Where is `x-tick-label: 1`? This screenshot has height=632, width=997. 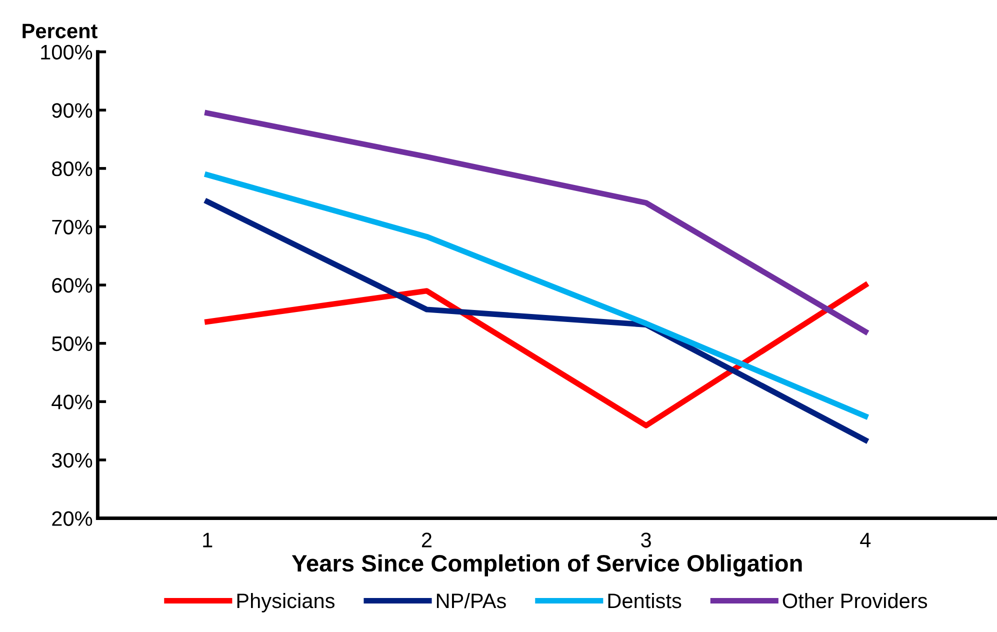
x-tick-label: 1 is located at coordinates (207, 540).